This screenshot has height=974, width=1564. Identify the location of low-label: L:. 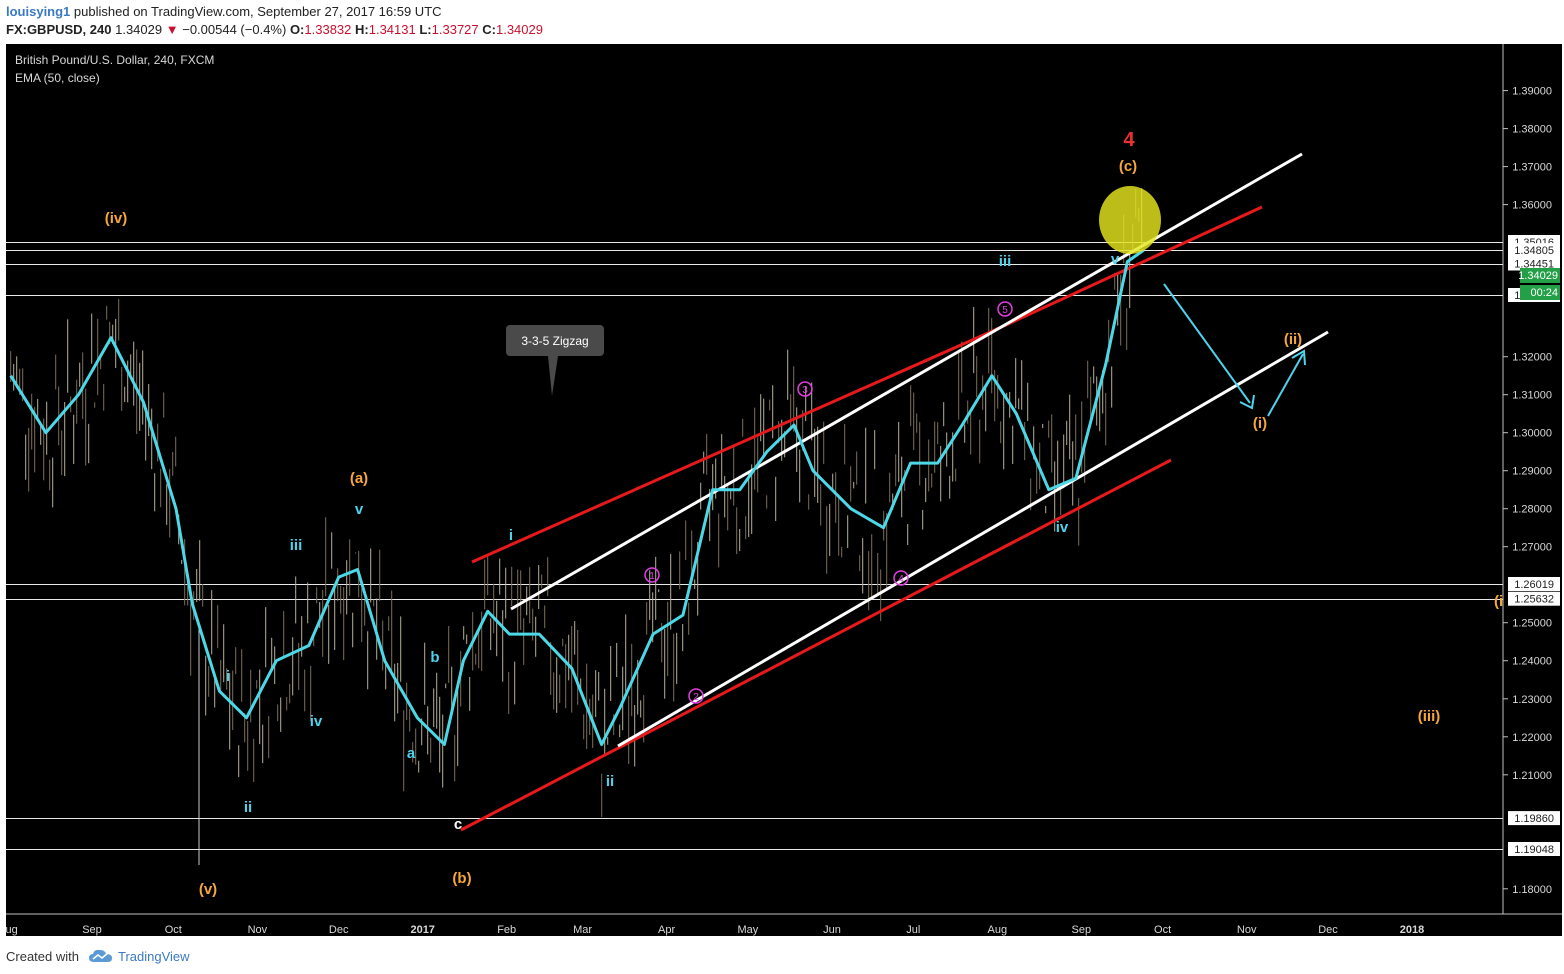
(425, 29).